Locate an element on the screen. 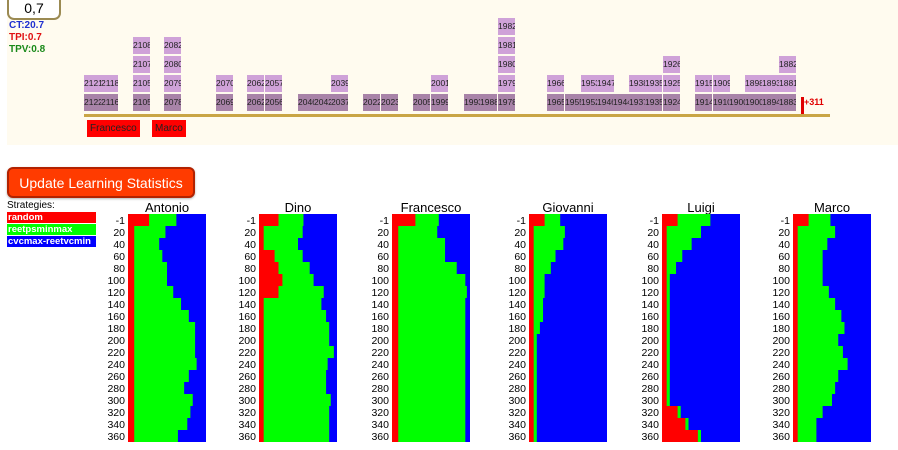 The width and height of the screenshot is (898, 450). timeline-tile: 1947 is located at coordinates (605, 83).